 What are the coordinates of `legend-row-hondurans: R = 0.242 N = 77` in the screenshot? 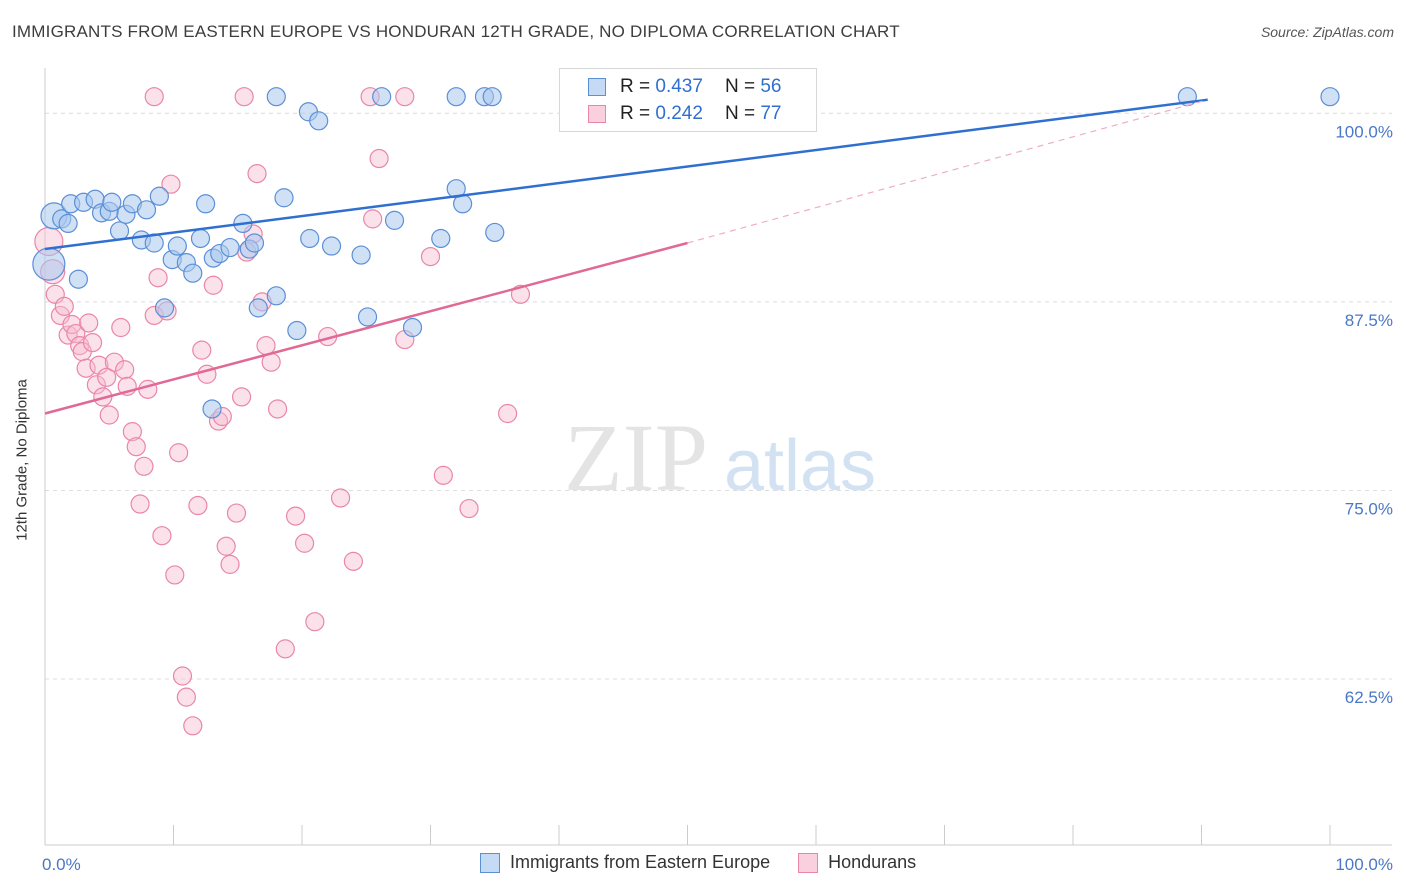 It's located at (670, 114).